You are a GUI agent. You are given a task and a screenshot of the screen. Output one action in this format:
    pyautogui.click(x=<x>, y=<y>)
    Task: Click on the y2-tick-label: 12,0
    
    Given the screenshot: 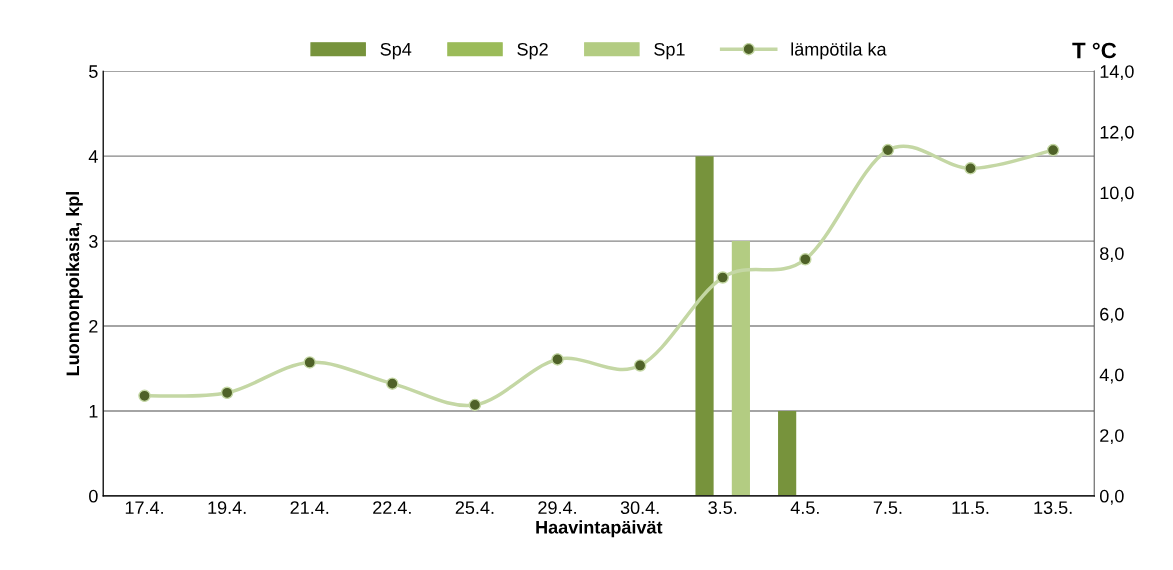 What is the action you would take?
    pyautogui.click(x=1117, y=133)
    